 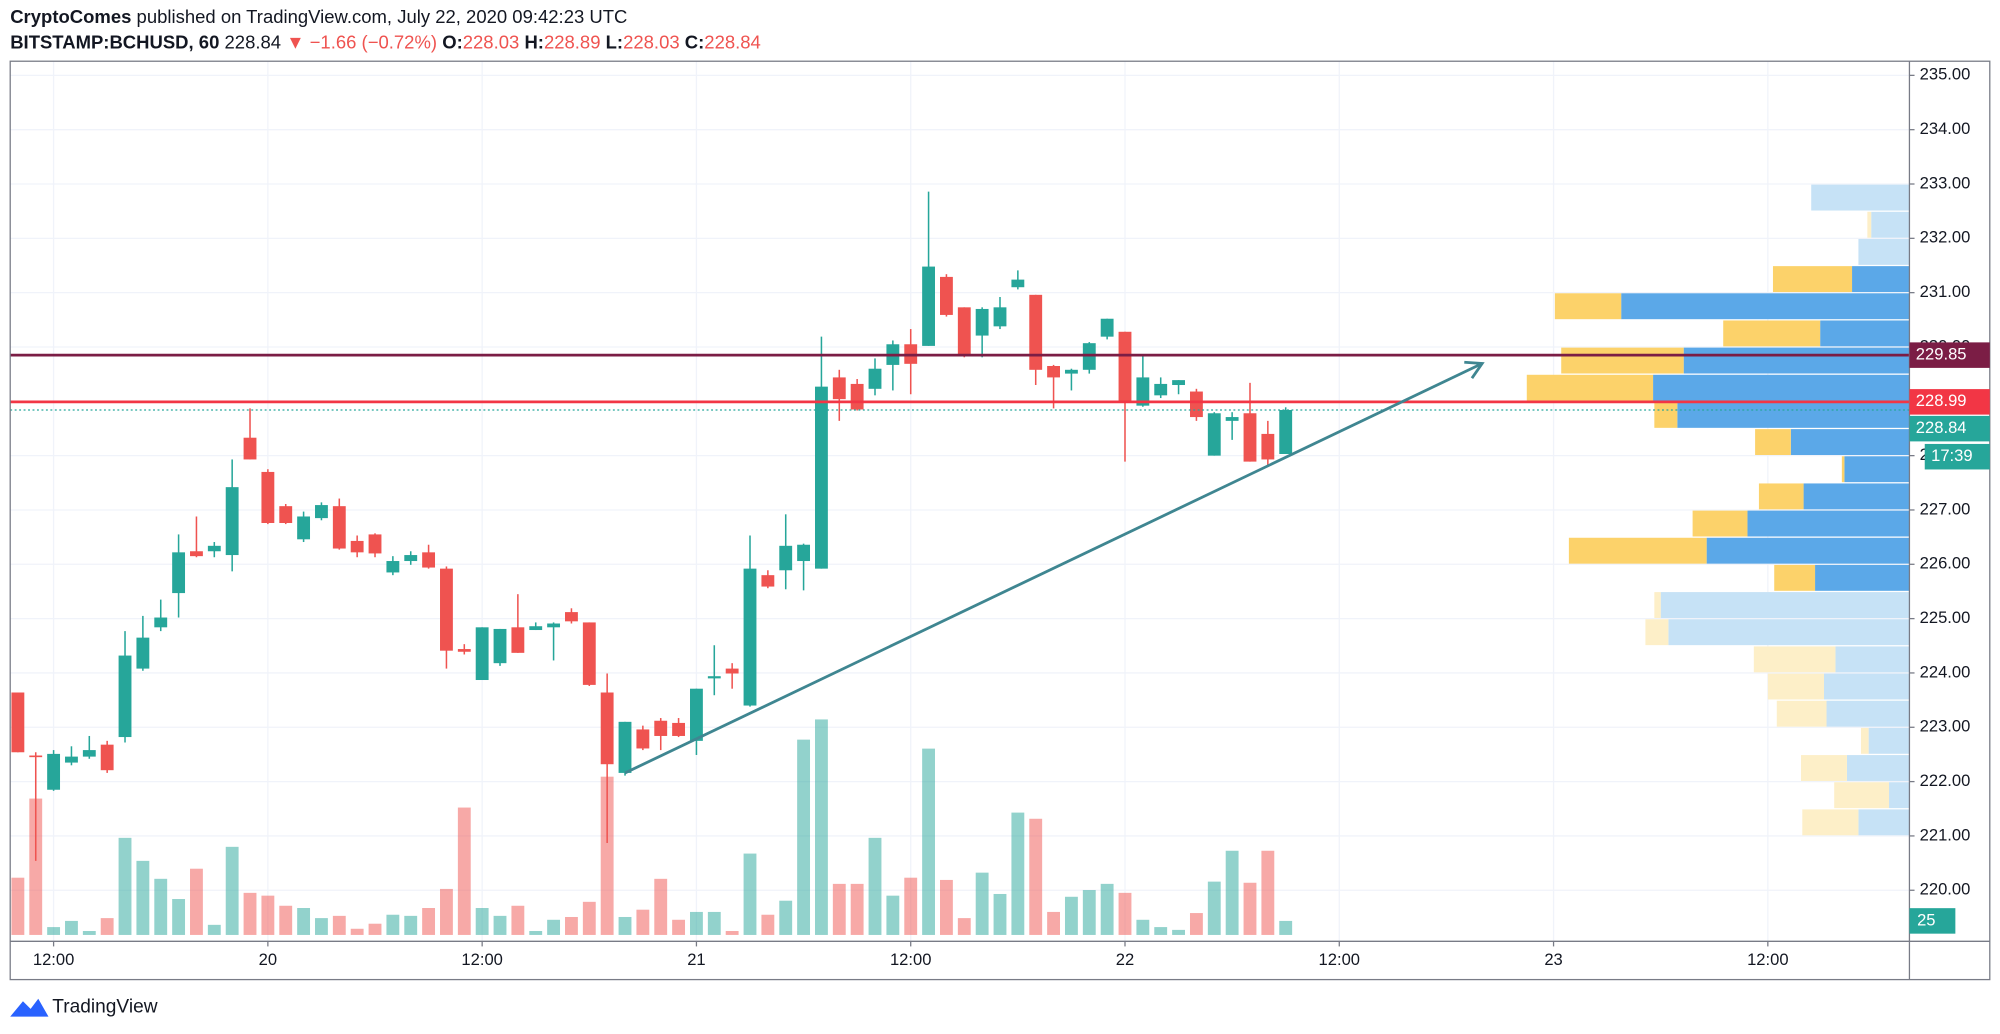 What do you see at coordinates (696, 959) in the screenshot?
I see `x-tick-label: 21` at bounding box center [696, 959].